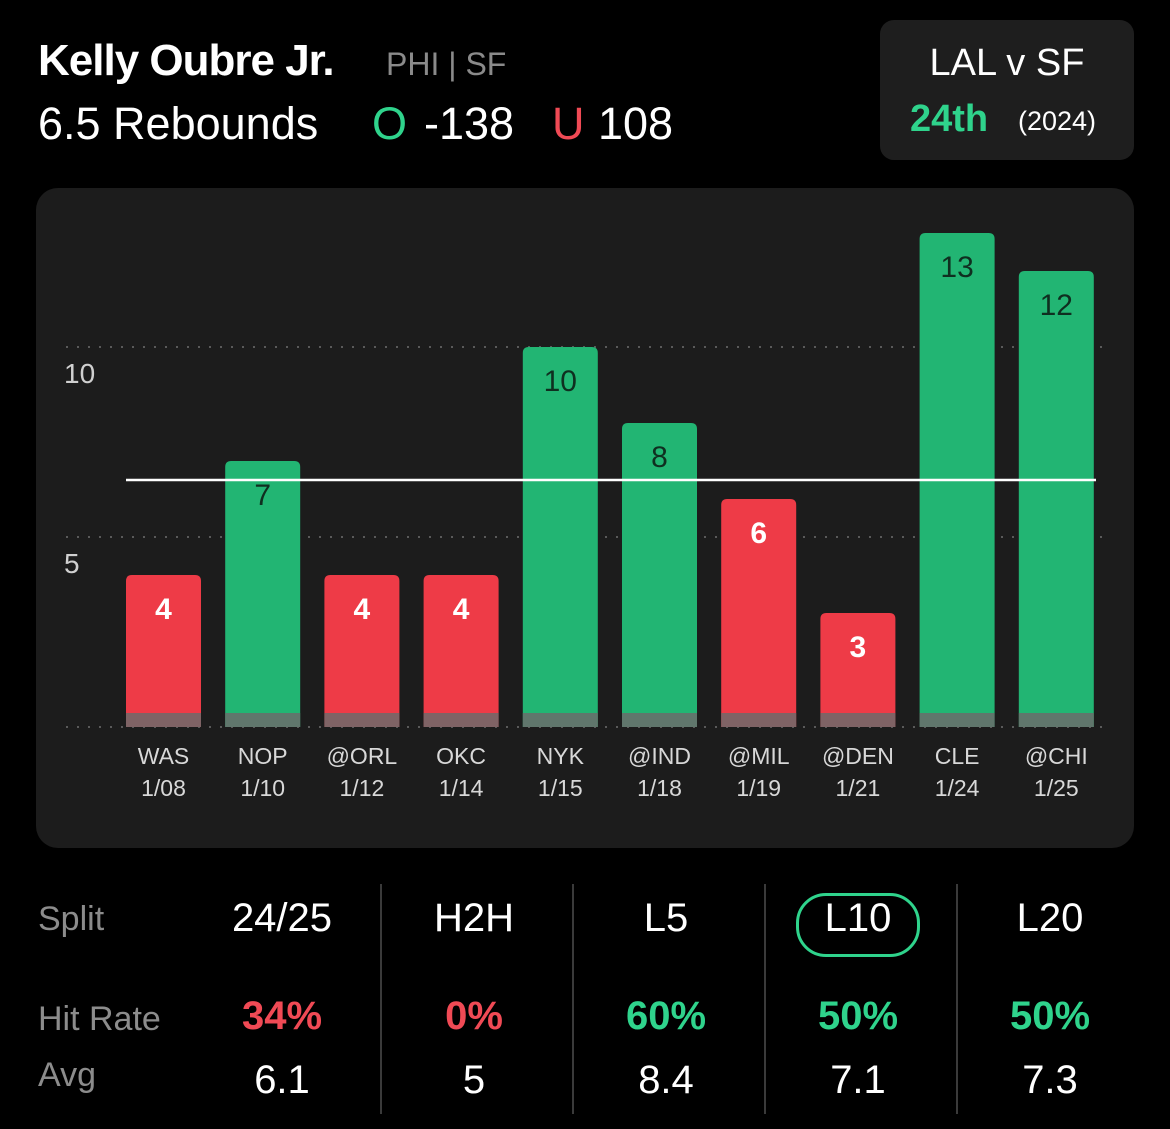 The image size is (1170, 1129). I want to click on bar-value-label: 13, so click(956, 267).